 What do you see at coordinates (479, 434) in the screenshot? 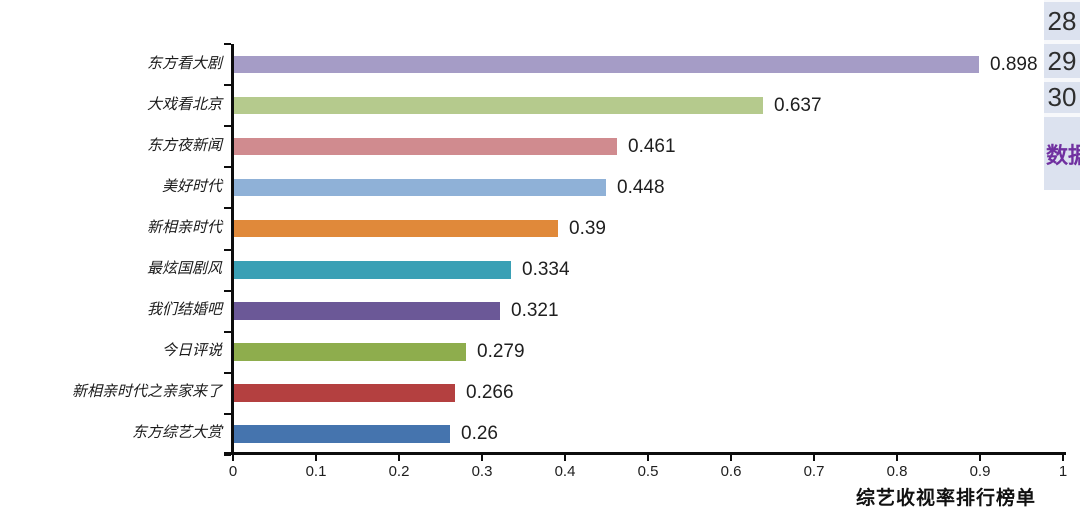
I see `value-label: 0.26` at bounding box center [479, 434].